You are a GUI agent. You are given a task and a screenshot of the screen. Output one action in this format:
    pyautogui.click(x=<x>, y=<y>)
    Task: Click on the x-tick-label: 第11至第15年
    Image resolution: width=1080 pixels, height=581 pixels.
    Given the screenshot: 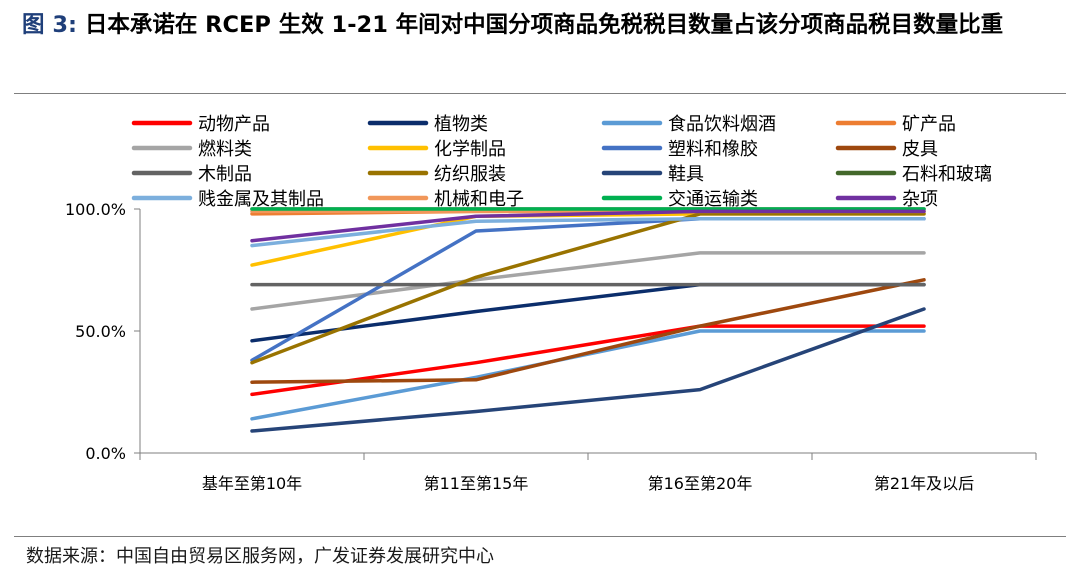 What is the action you would take?
    pyautogui.click(x=476, y=483)
    